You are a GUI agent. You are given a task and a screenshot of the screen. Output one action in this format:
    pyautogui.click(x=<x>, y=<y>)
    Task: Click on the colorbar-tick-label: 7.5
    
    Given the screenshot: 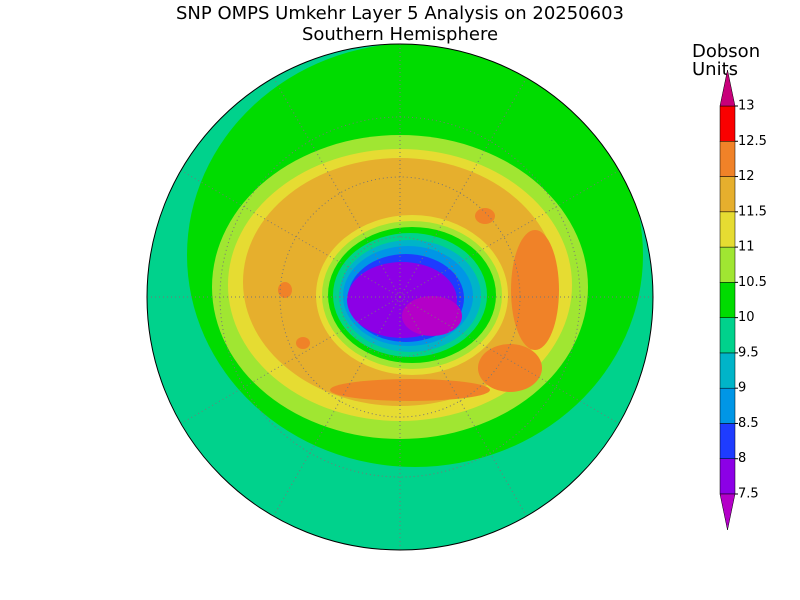 What is the action you would take?
    pyautogui.click(x=748, y=494)
    